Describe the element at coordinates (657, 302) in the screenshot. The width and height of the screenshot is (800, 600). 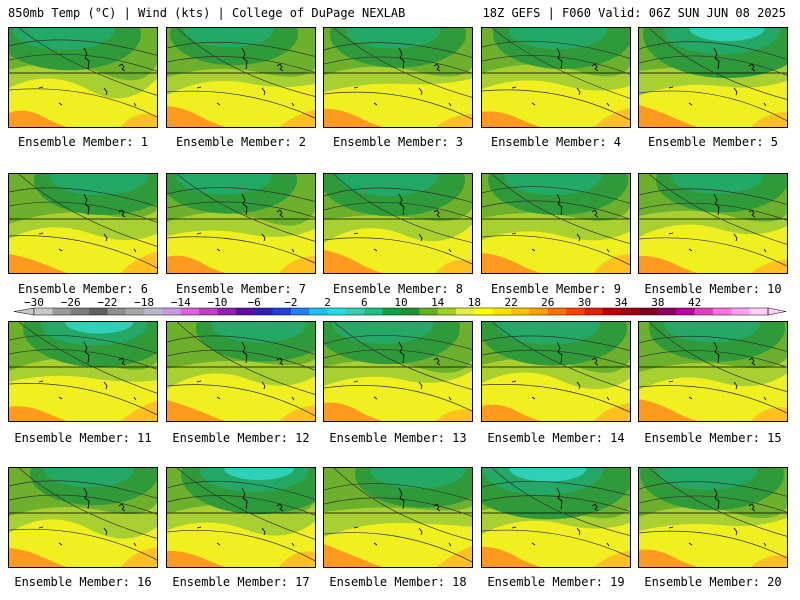
I see `colorbar-tick-label: 38` at that location.